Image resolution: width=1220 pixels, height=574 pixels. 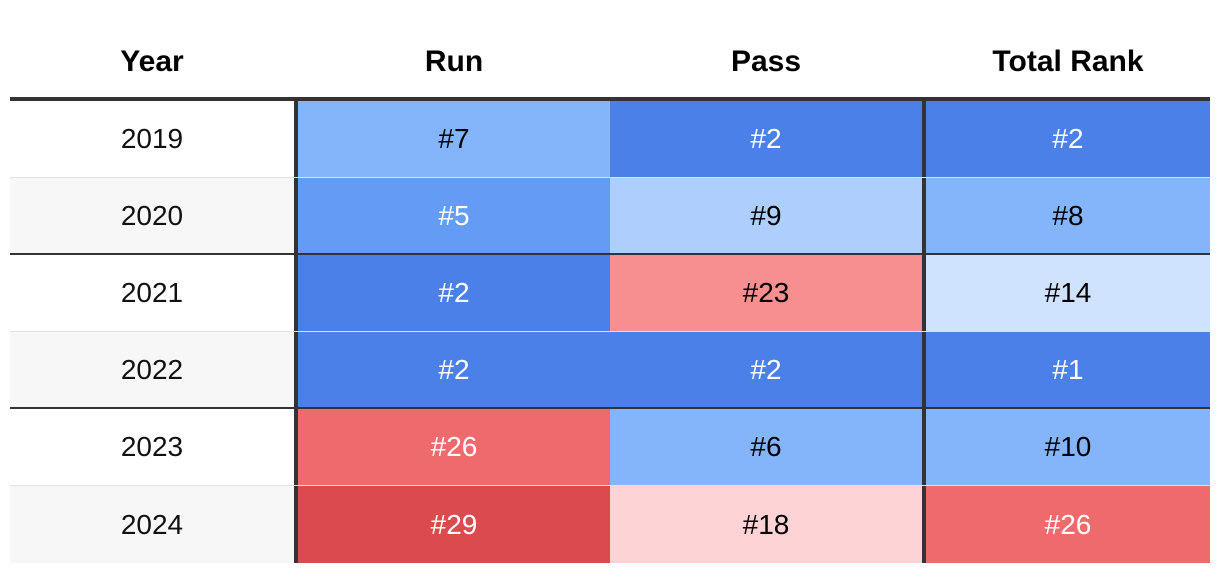 I want to click on cell-total-rank: #14, so click(x=1066, y=293).